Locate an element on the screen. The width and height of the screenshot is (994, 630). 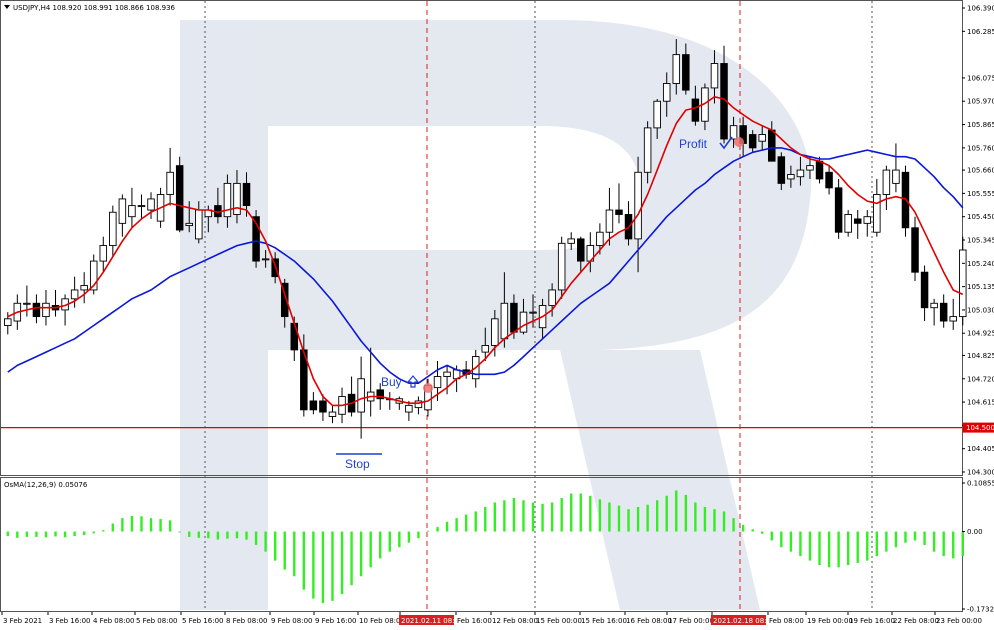
time-tick-label: 12 Feb 08:00 is located at coordinates (515, 621).